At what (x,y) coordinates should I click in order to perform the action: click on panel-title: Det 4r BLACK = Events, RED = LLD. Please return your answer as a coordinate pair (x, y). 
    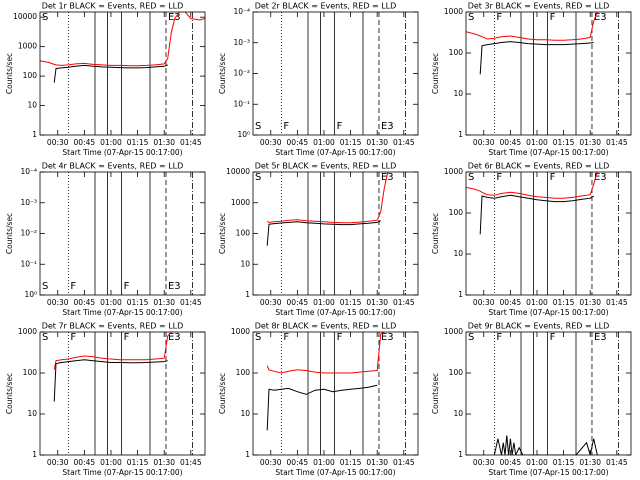
    Looking at the image, I should click on (113, 166).